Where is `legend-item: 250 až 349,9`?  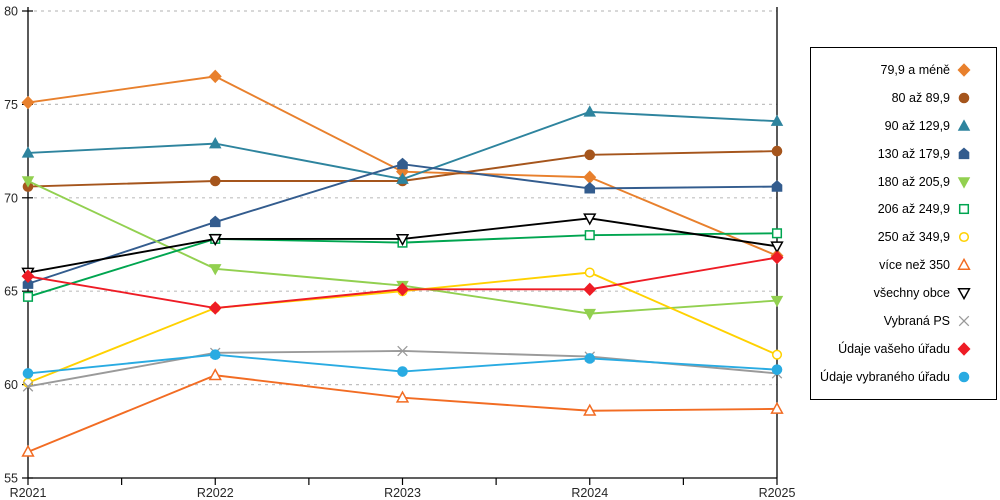
legend-item: 250 až 349,9 is located at coordinates (903, 237).